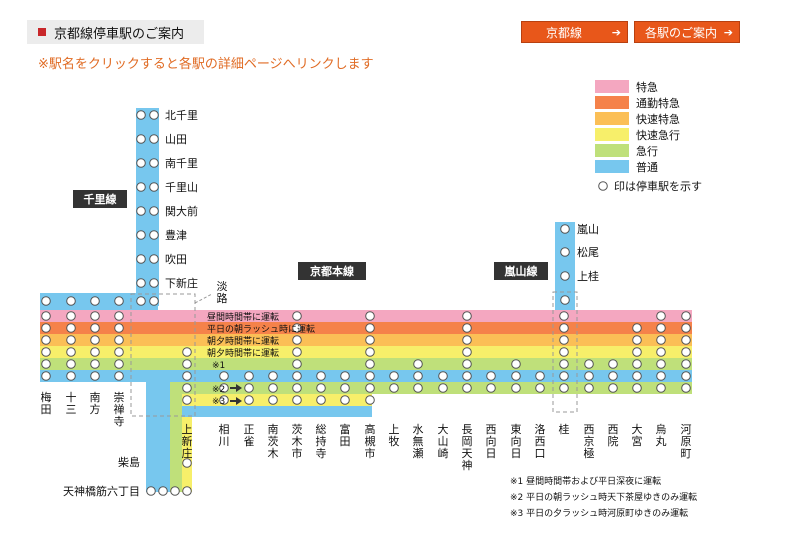  What do you see at coordinates (249, 435) in the screenshot?
I see `station-name-link: 正雀` at bounding box center [249, 435].